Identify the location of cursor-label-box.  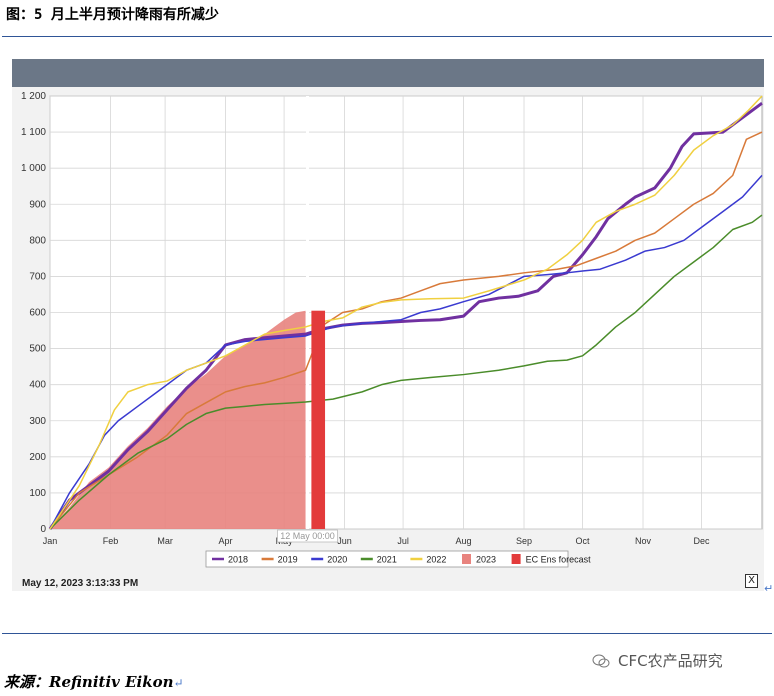
(307, 536).